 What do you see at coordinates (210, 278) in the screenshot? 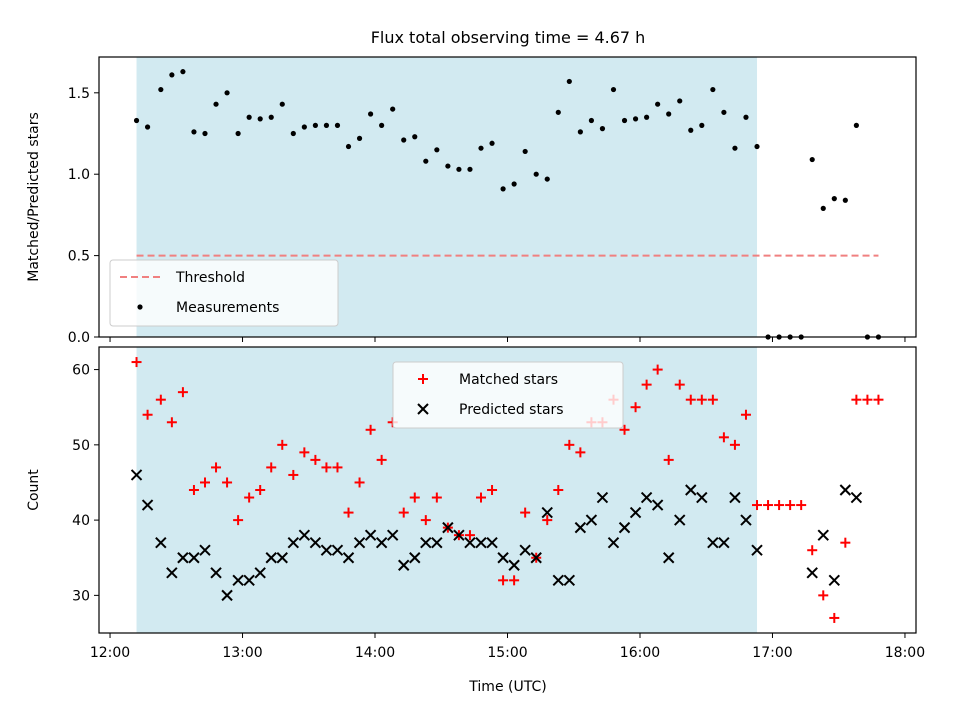
I see `legend-label: Threshold` at bounding box center [210, 278].